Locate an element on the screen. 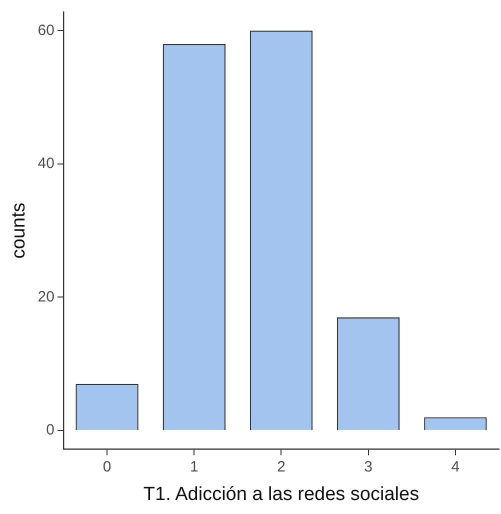 Image resolution: width=501 pixels, height=514 pixels. x-tick-label: 4 is located at coordinates (455, 467).